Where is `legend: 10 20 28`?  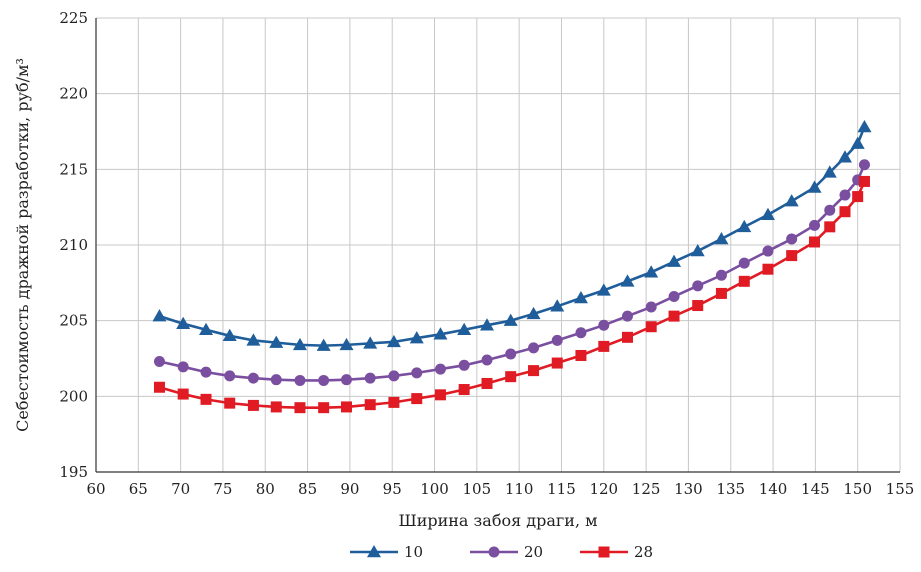
legend: 10 20 28 is located at coordinates (501, 552).